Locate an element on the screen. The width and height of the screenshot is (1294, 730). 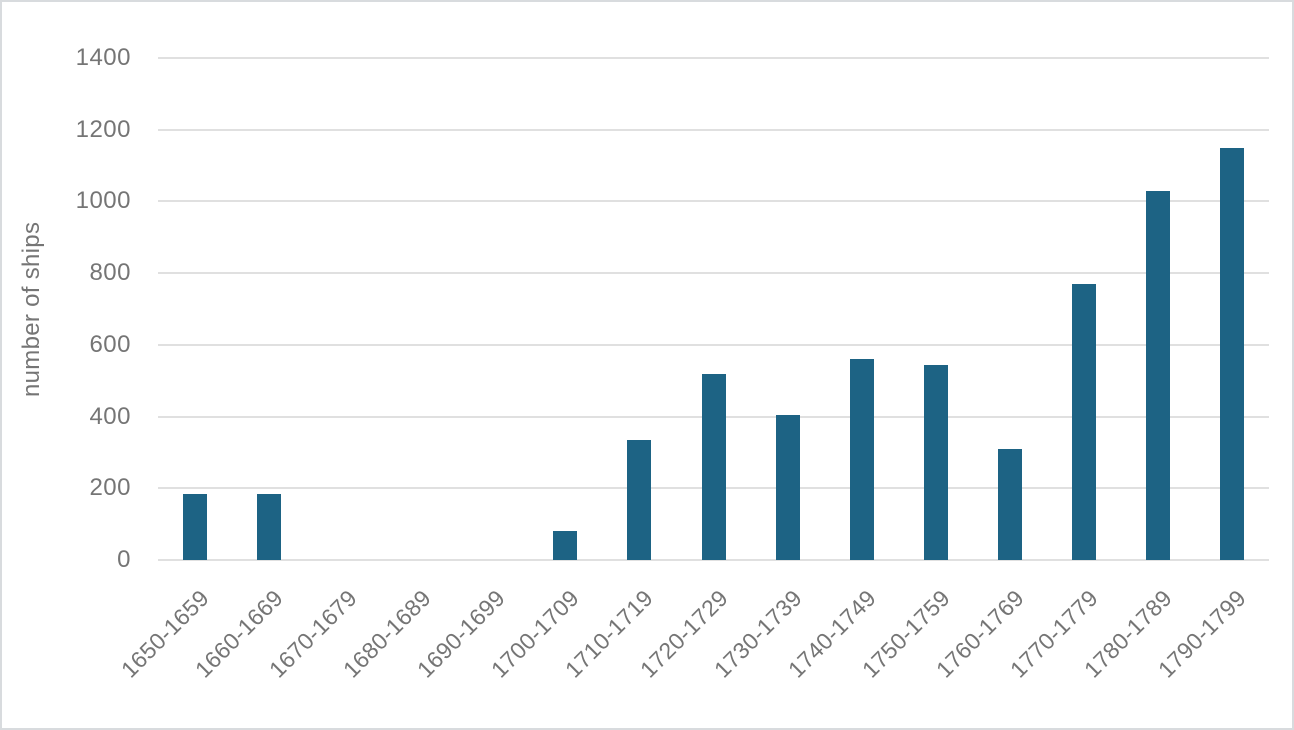
y-tick-label: 1000 is located at coordinates (103, 201).